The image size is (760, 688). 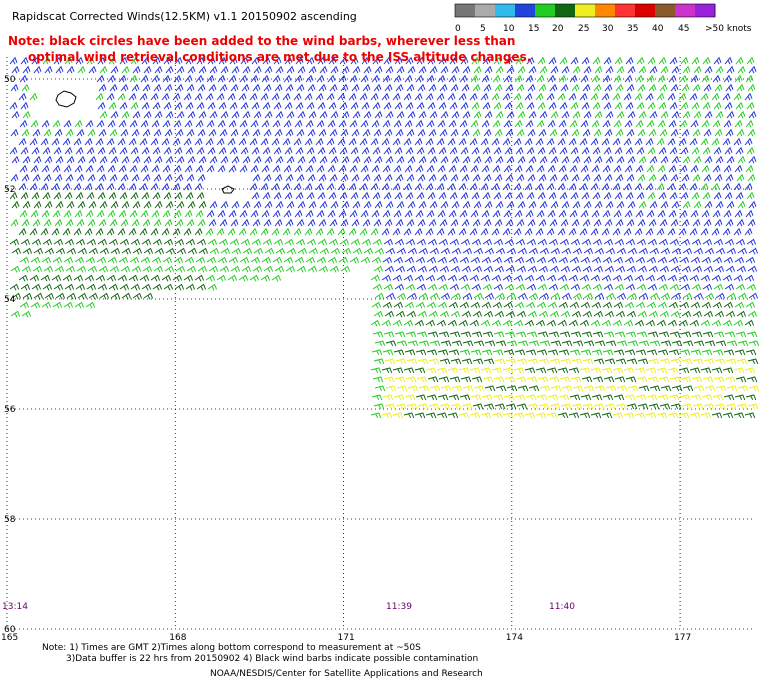 I want to click on legend-label: 35, so click(x=632, y=29).